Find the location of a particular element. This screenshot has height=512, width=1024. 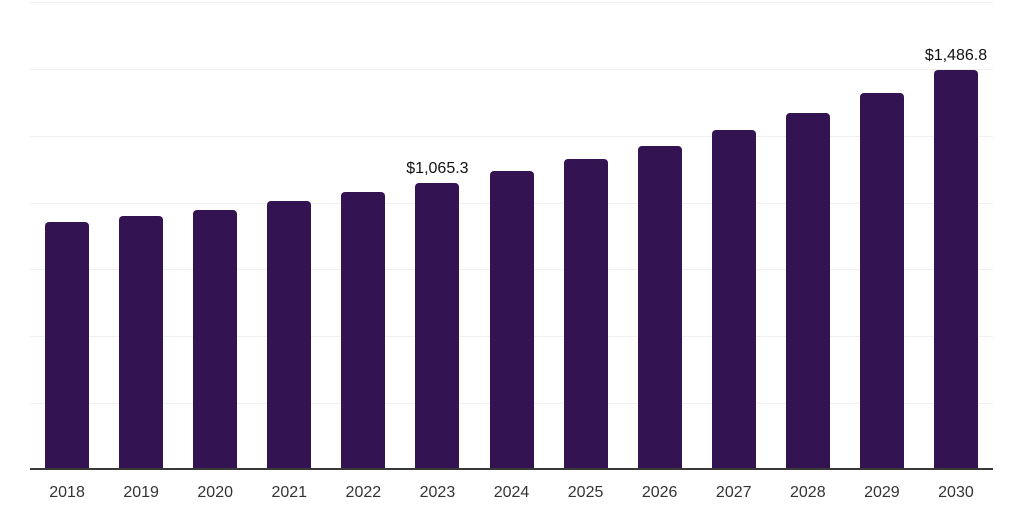

bar-2027 is located at coordinates (733, 298).